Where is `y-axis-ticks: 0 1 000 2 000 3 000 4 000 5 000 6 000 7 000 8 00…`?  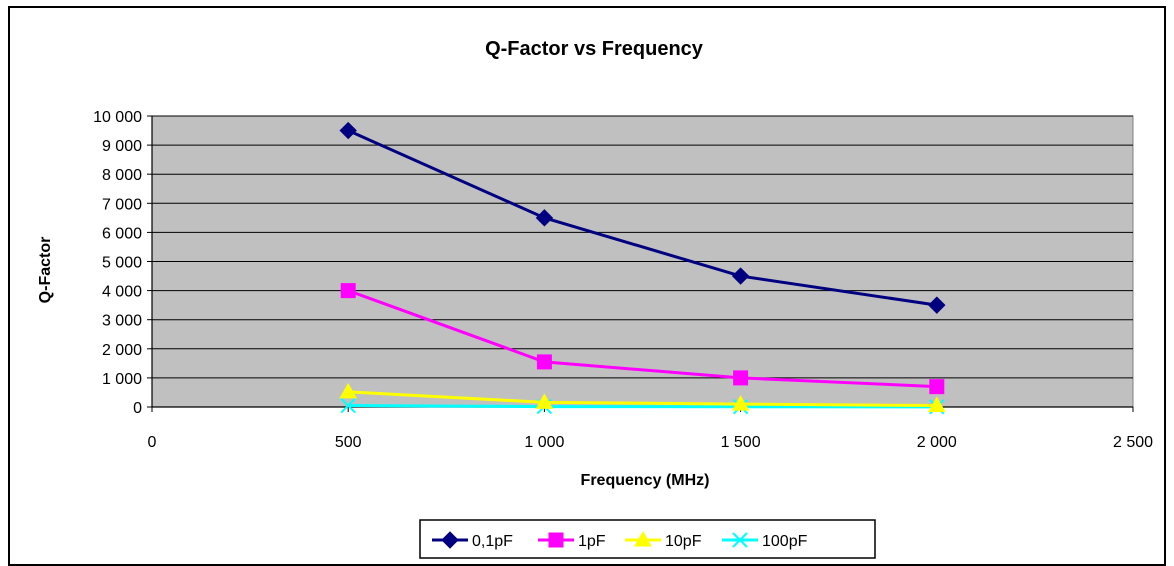 y-axis-ticks: 0 1 000 2 000 3 000 4 000 5 000 6 000 7 000 8 00… is located at coordinates (122, 263).